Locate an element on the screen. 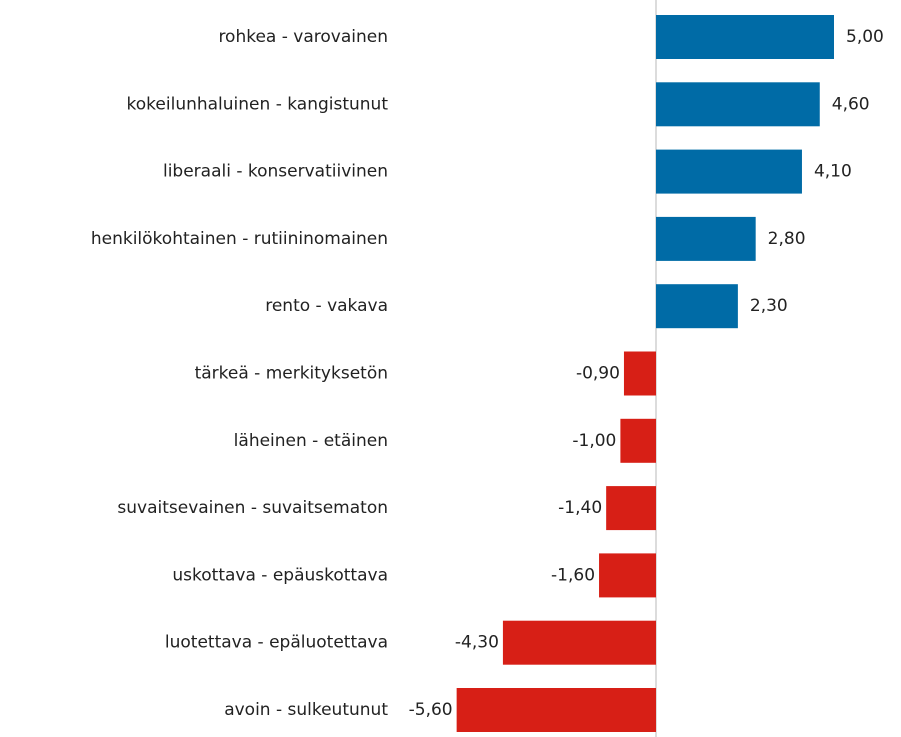  value-label: -1,00 is located at coordinates (594, 441).